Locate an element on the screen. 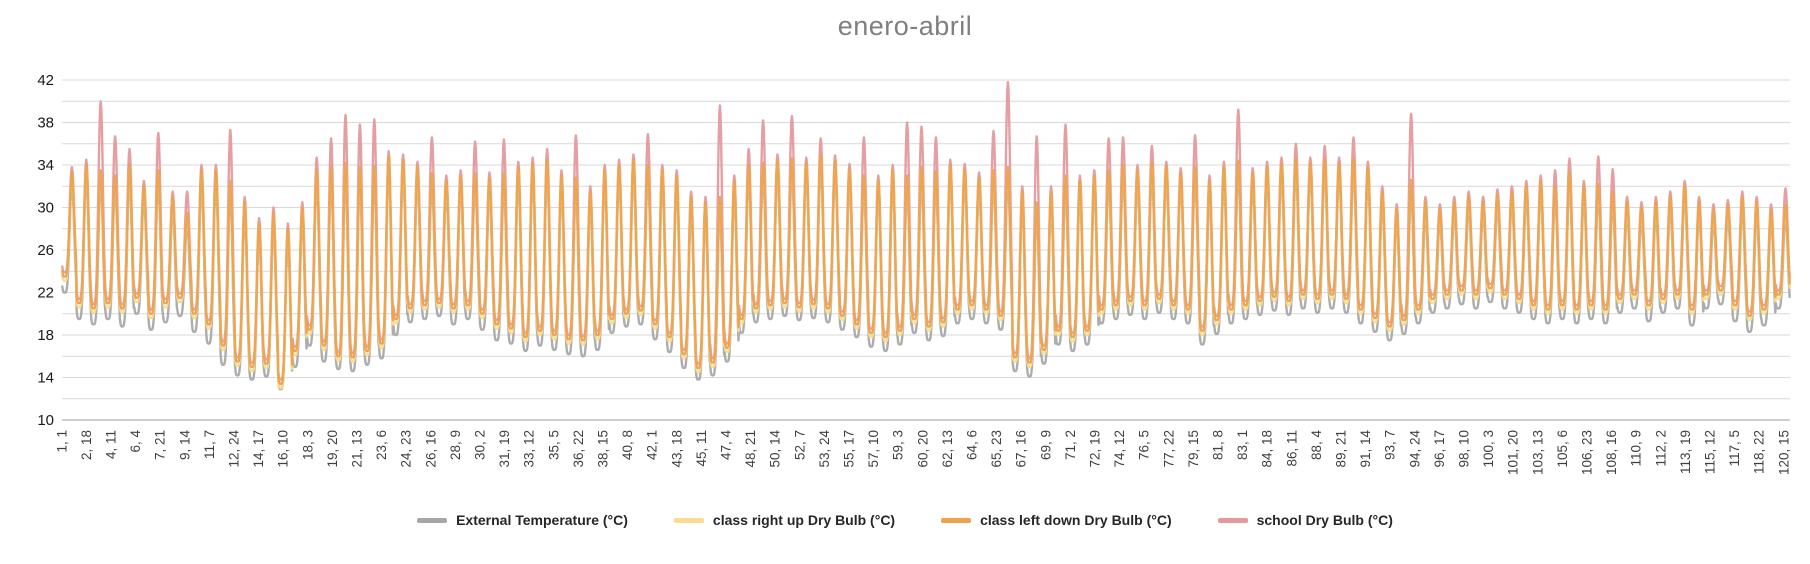 This screenshot has height=564, width=1810. svg-text: 19, 20 is located at coordinates (332, 449).